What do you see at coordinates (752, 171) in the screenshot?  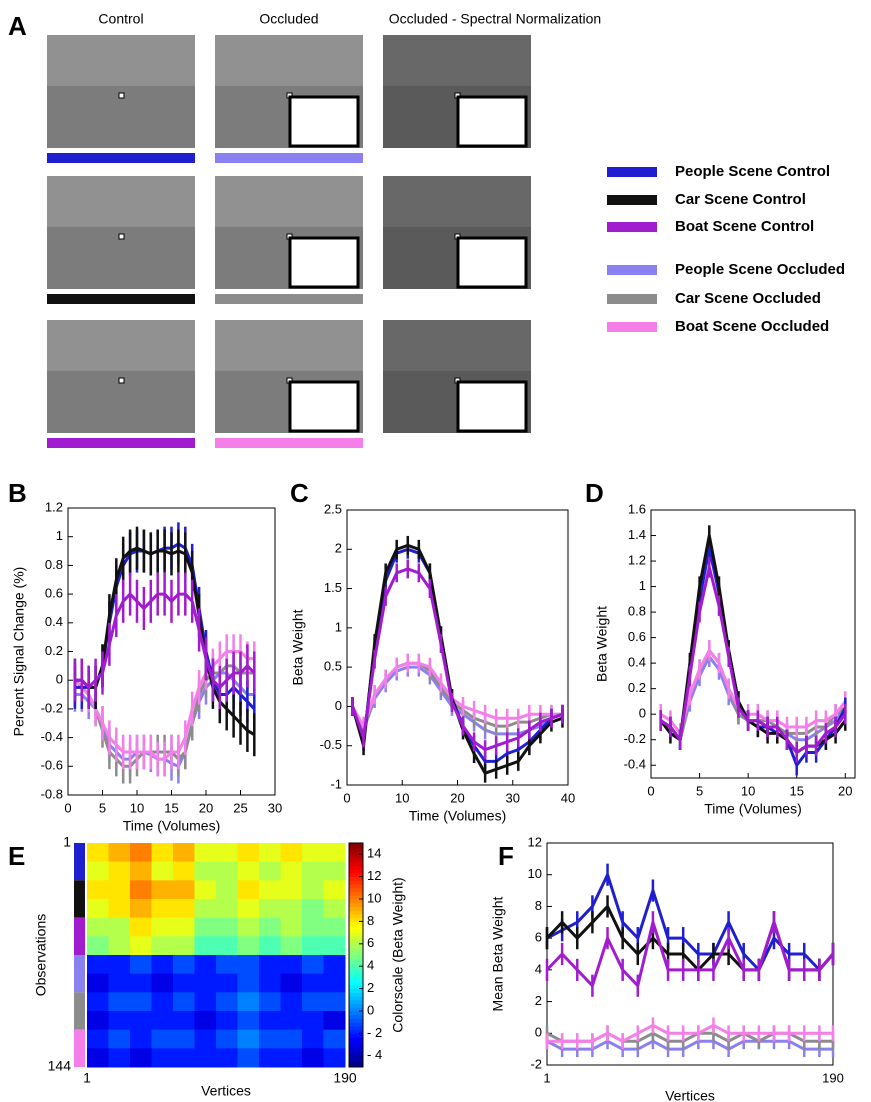 I see `legend-label: People Scene Control` at bounding box center [752, 171].